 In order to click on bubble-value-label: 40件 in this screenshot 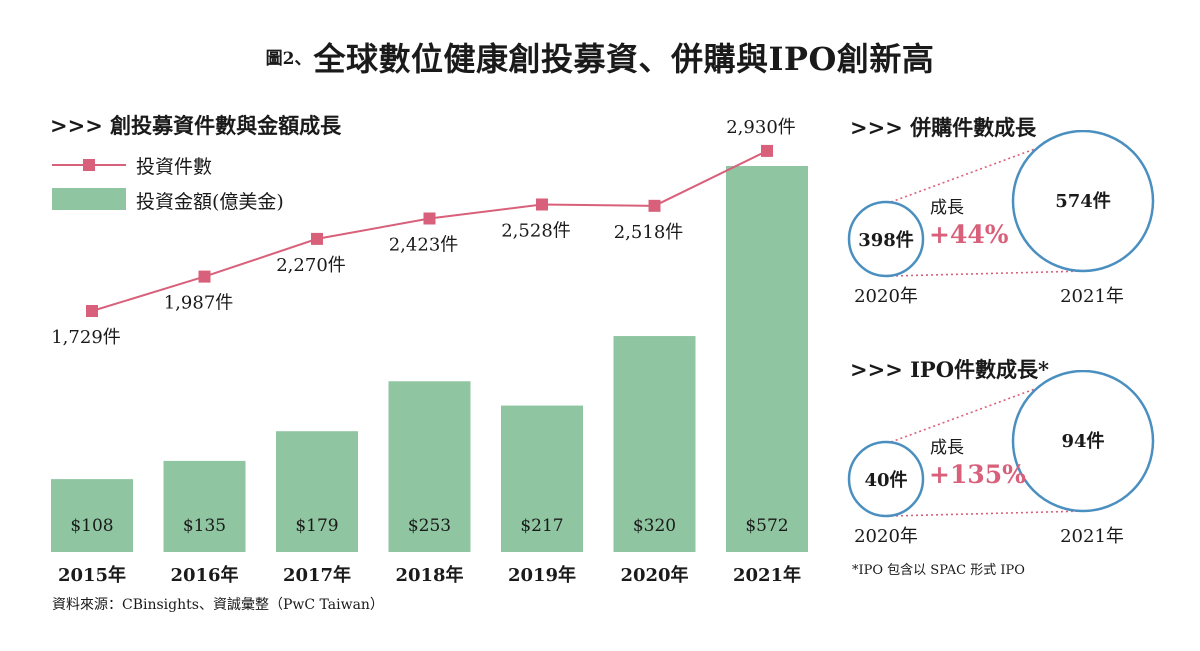, I will do `click(885, 480)`.